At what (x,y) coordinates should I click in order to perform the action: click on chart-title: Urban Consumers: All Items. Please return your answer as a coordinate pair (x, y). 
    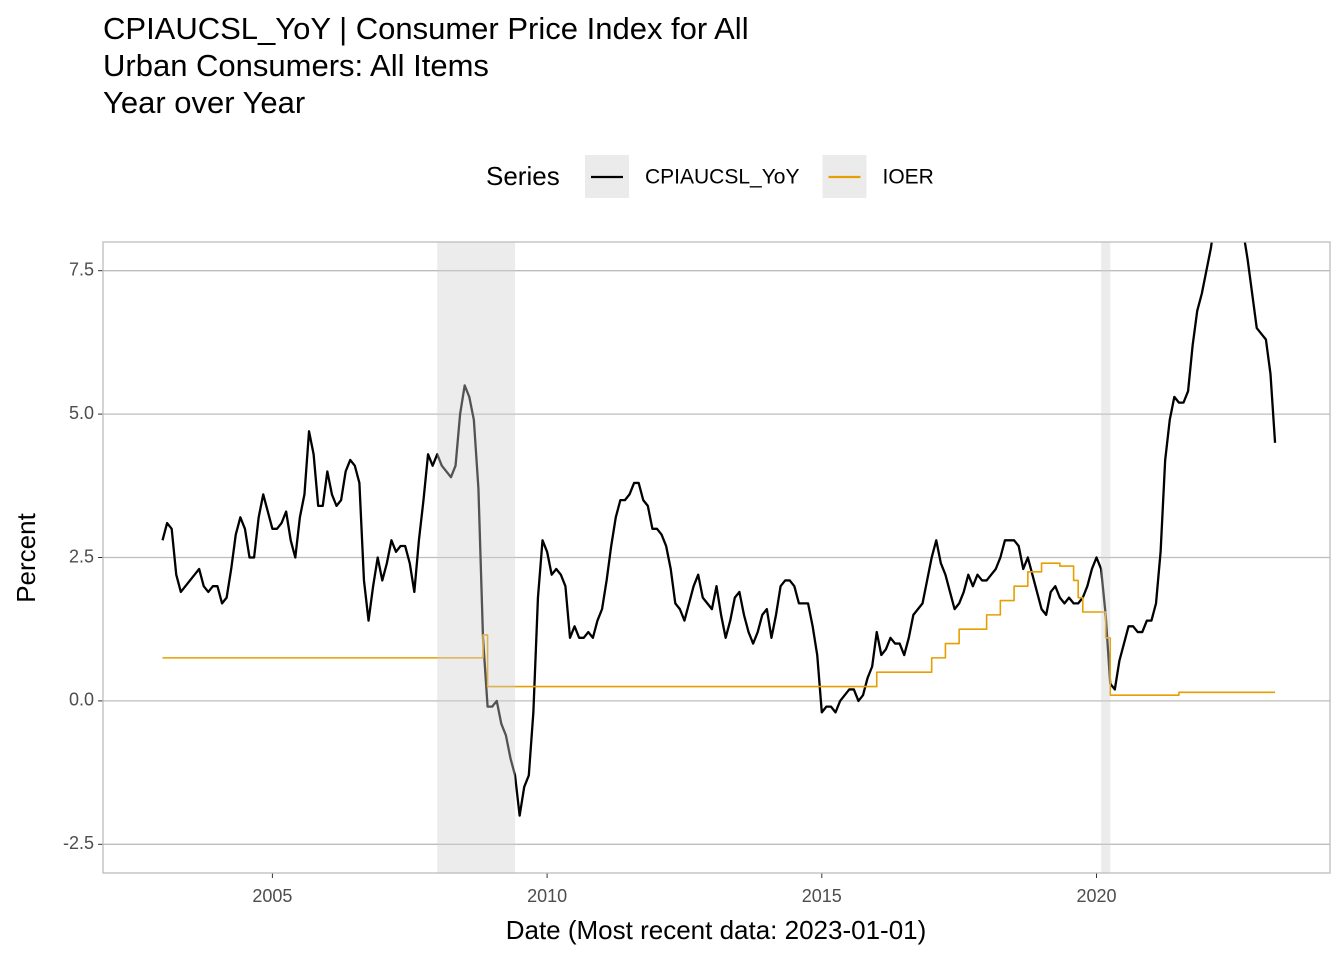
    Looking at the image, I should click on (296, 65).